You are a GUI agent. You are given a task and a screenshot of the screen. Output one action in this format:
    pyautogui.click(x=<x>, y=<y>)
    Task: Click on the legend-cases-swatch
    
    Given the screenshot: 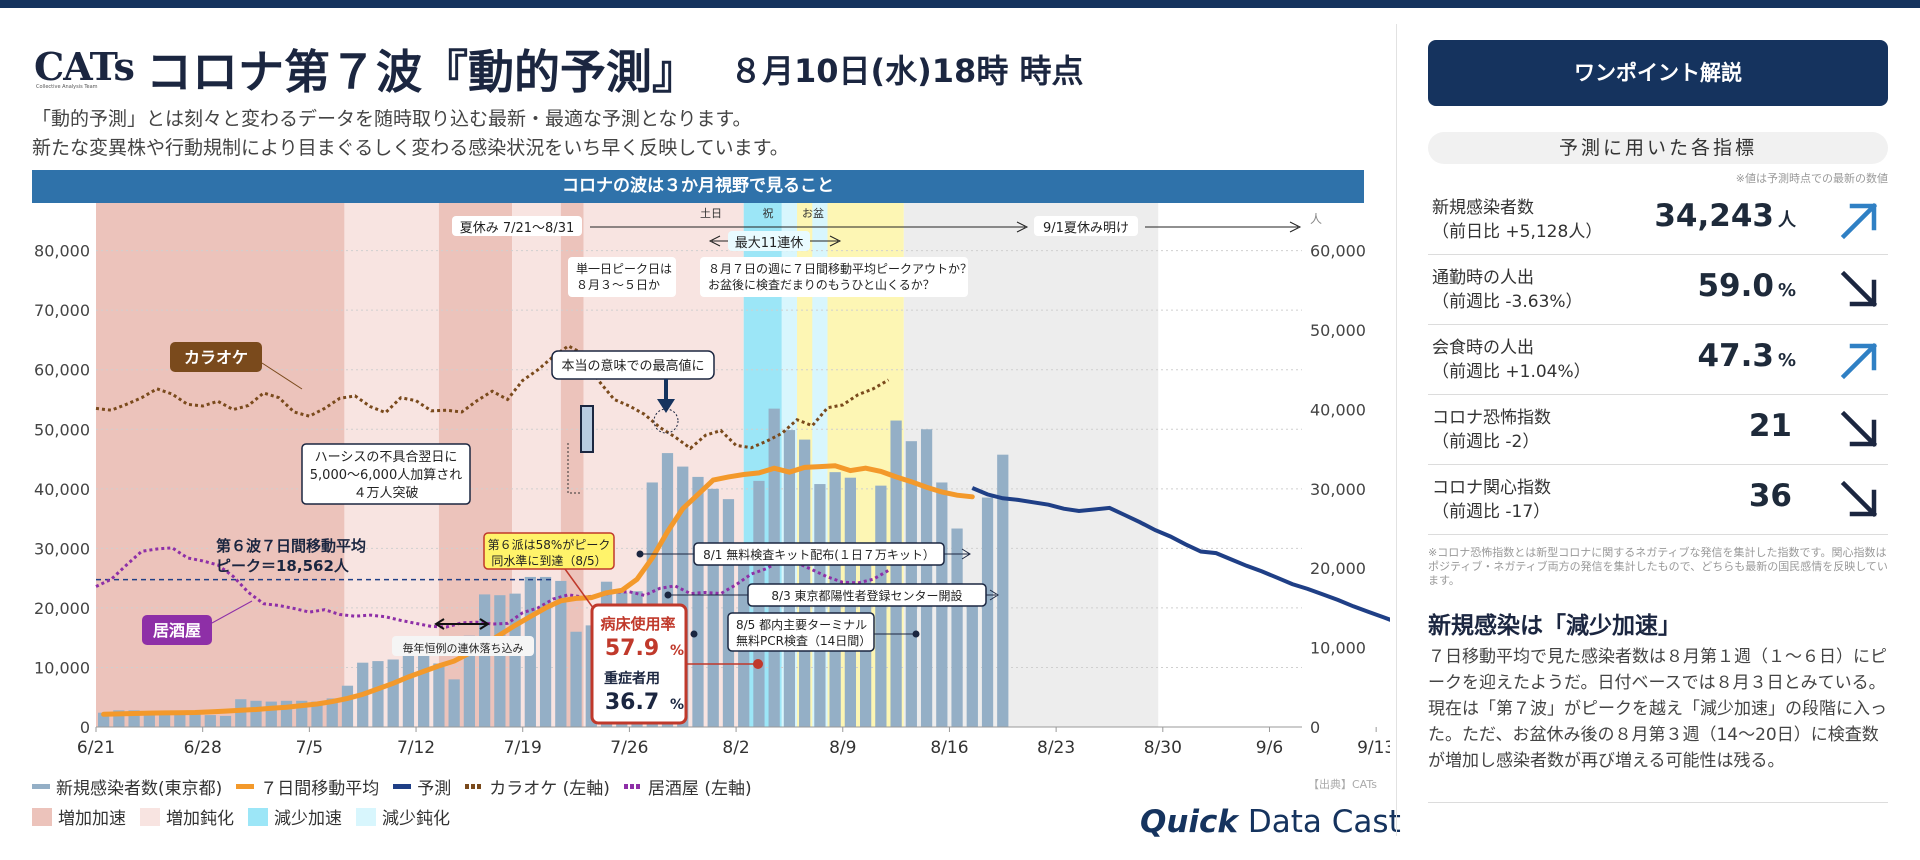 What is the action you would take?
    pyautogui.click(x=41, y=786)
    